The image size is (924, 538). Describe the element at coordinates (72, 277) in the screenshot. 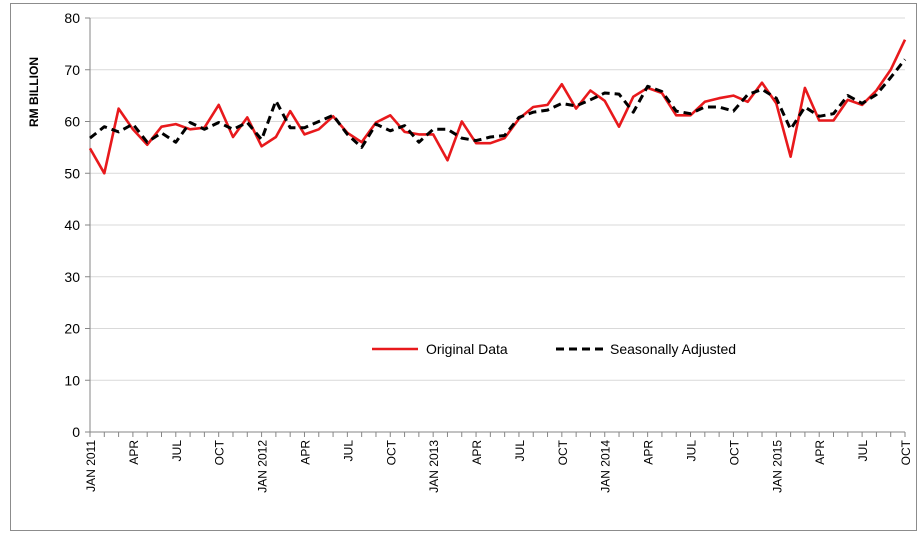

I see `y-tick-label: 30` at that location.